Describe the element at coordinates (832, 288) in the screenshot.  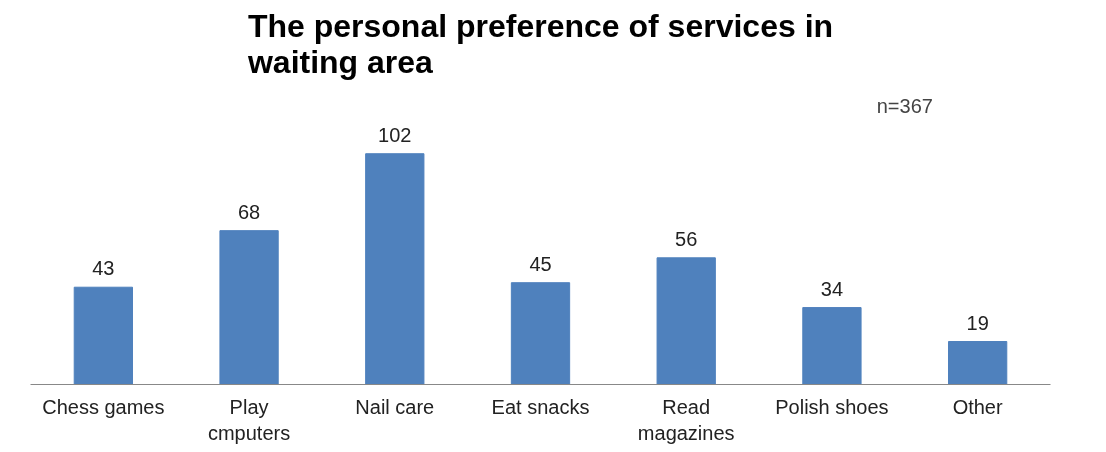
I see `data-label: 34` at that location.